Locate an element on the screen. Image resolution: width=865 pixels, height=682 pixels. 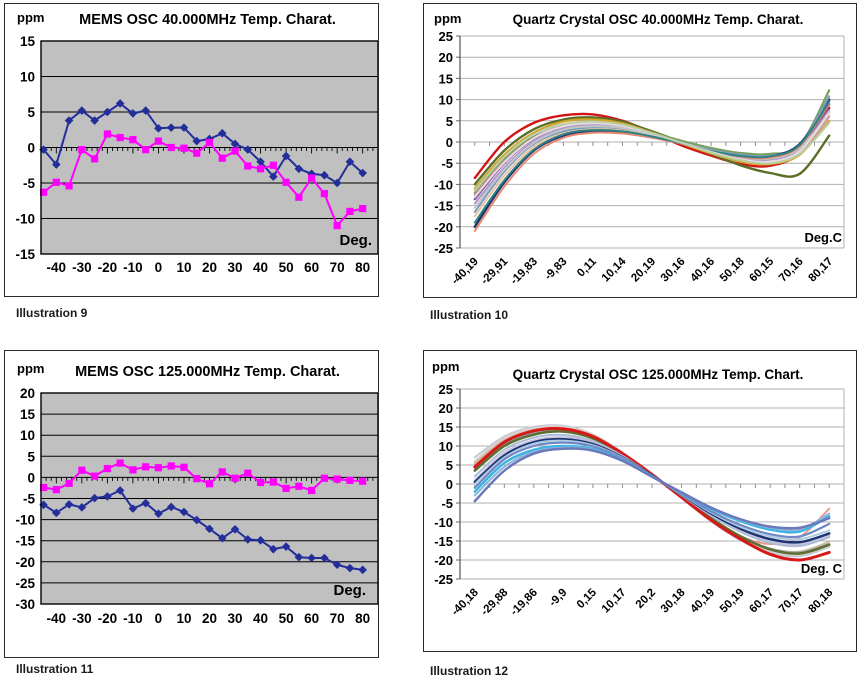
illustration-caption: Illustration 10 is located at coordinates (469, 315).